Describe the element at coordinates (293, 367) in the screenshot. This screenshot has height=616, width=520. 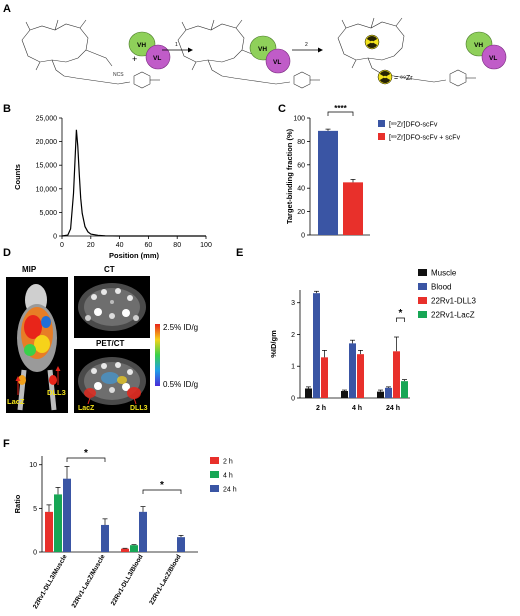
I see `e-y-tick-label: 1` at that location.